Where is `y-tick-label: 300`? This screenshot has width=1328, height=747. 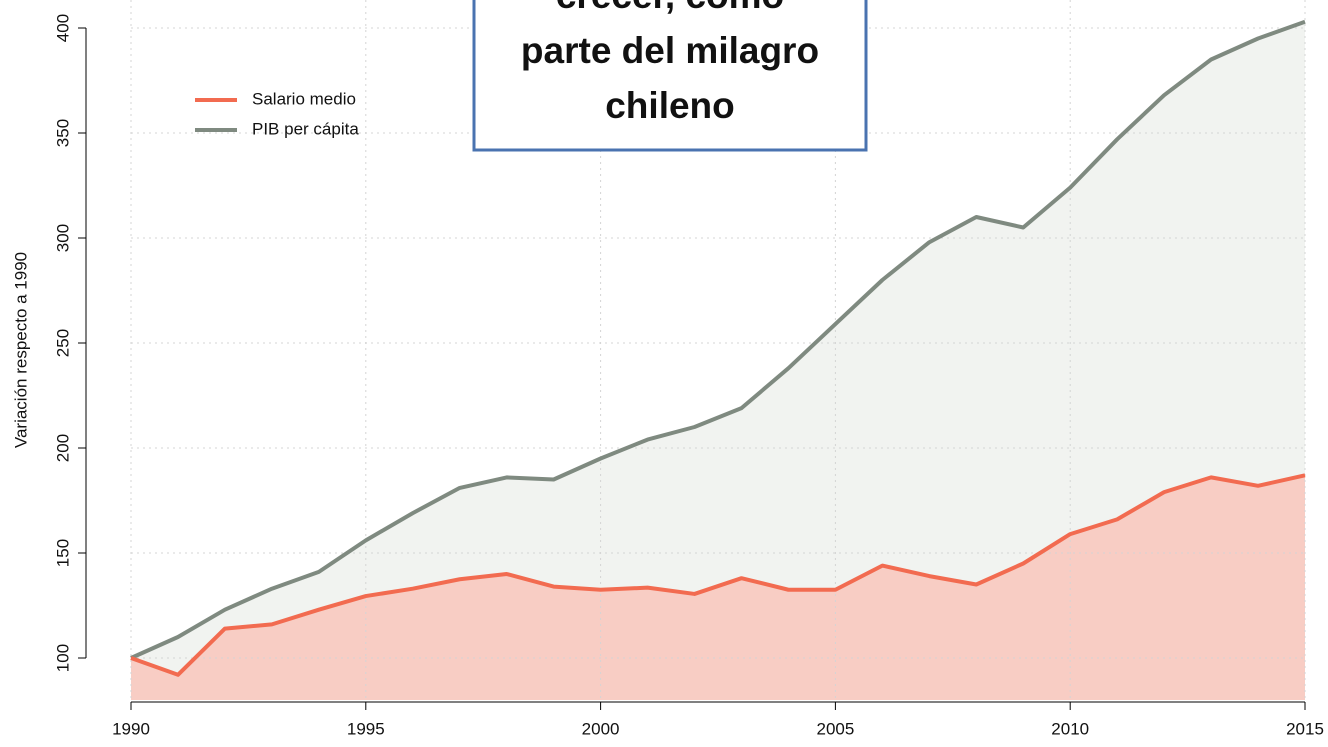
y-tick-label: 300 is located at coordinates (62, 238).